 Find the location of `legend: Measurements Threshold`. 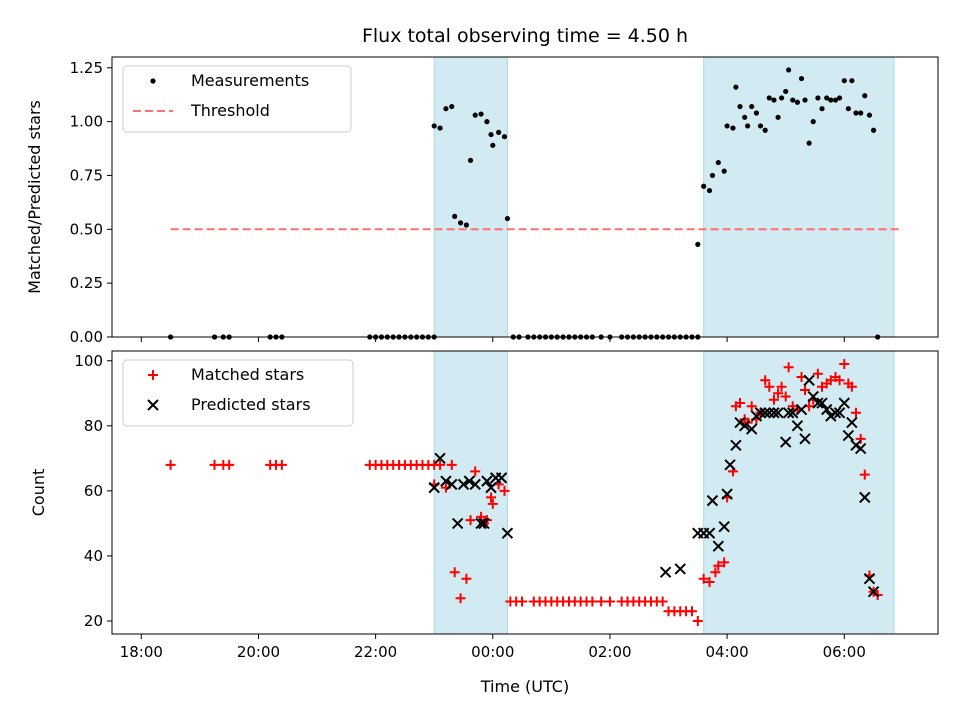

legend: Measurements Threshold is located at coordinates (237, 99).